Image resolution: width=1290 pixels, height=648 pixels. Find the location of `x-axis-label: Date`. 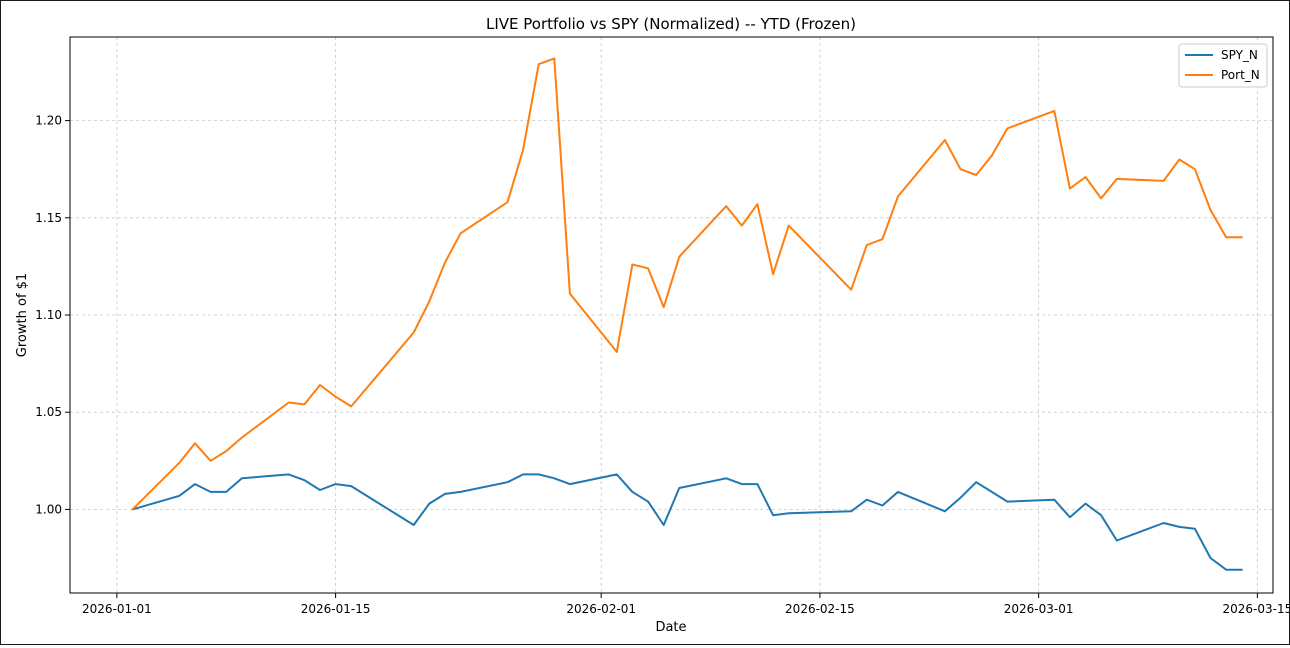

x-axis-label: Date is located at coordinates (670, 627).